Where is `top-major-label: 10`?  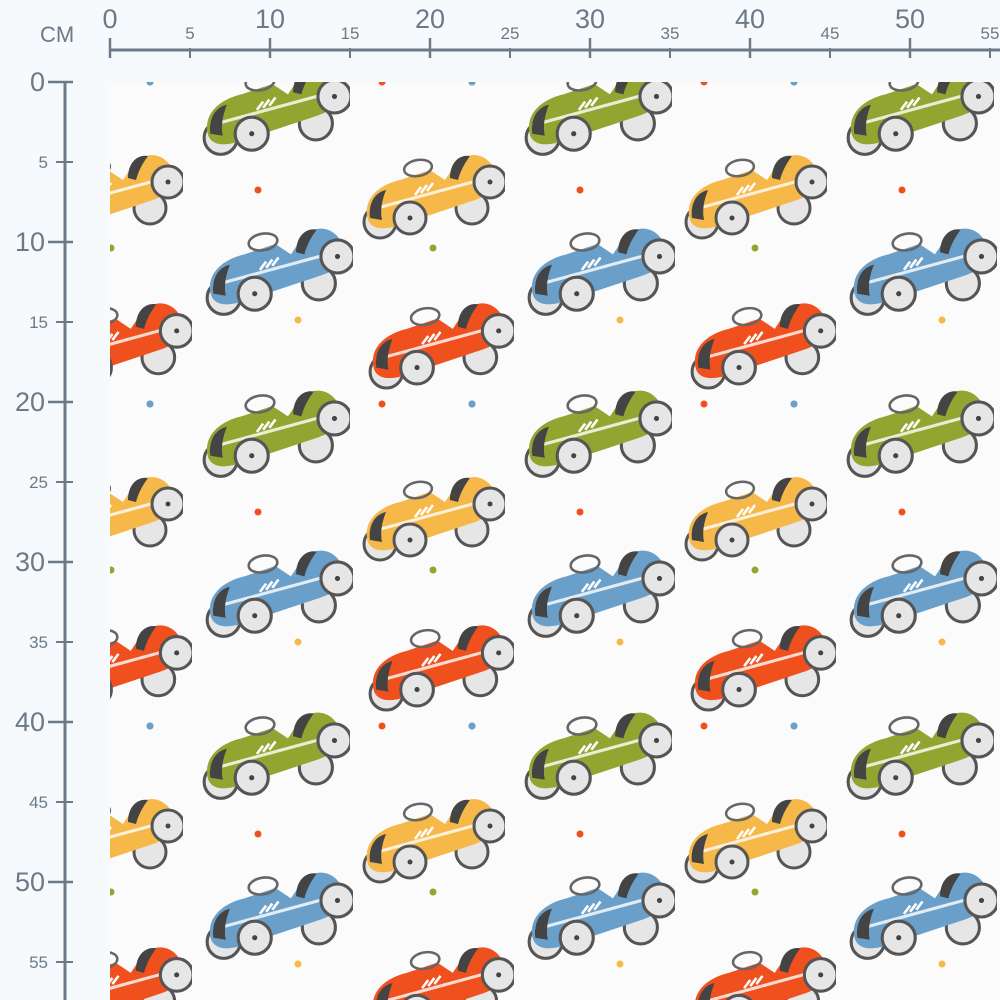 top-major-label: 10 is located at coordinates (270, 19).